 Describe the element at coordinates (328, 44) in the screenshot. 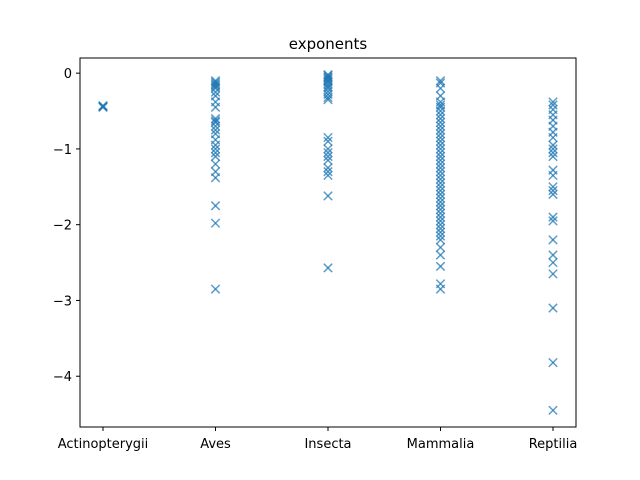

I see `chart-title: exponents` at that location.